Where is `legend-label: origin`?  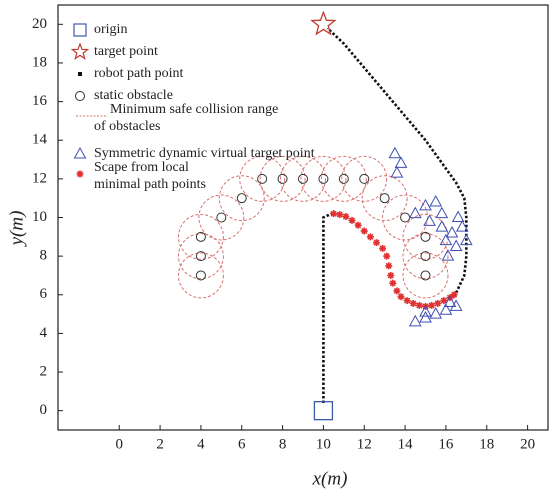
legend-label: origin is located at coordinates (110, 29).